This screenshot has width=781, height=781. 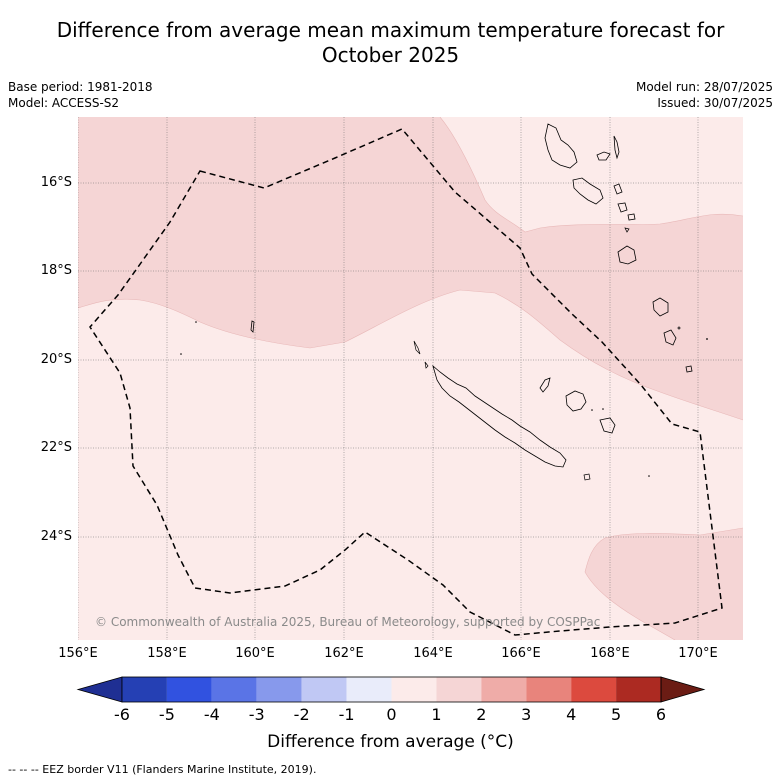 I want to click on colorbar-tick-label: 4, so click(x=571, y=714).